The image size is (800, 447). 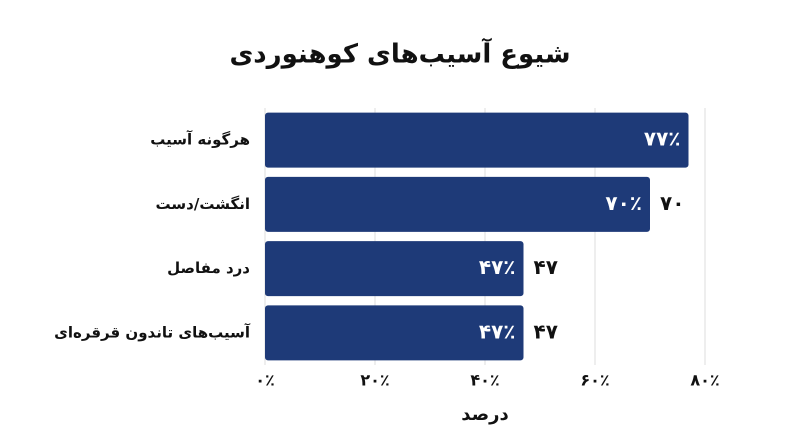 What do you see at coordinates (623, 203) in the screenshot?
I see `bar-value-label: ۷۰٪` at bounding box center [623, 203].